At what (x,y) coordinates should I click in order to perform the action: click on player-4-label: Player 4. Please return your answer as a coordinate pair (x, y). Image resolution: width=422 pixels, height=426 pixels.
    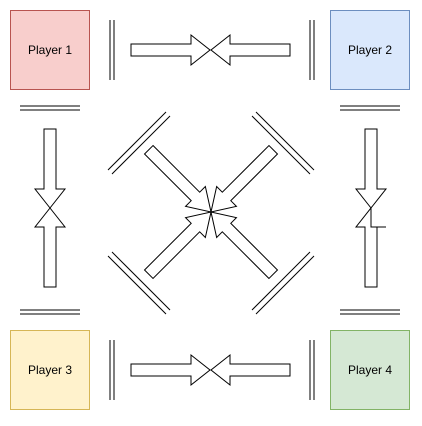
    Looking at the image, I should click on (370, 370).